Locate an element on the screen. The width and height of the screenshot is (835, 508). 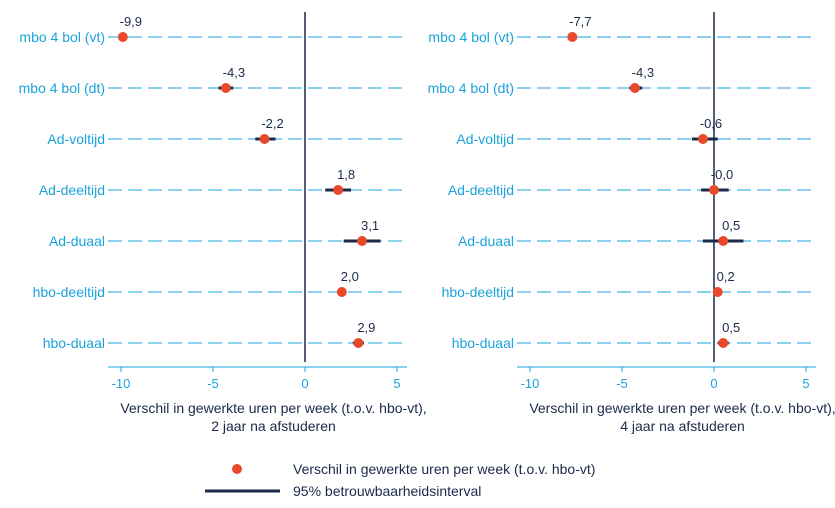
data-label: -2,2 is located at coordinates (272, 123).